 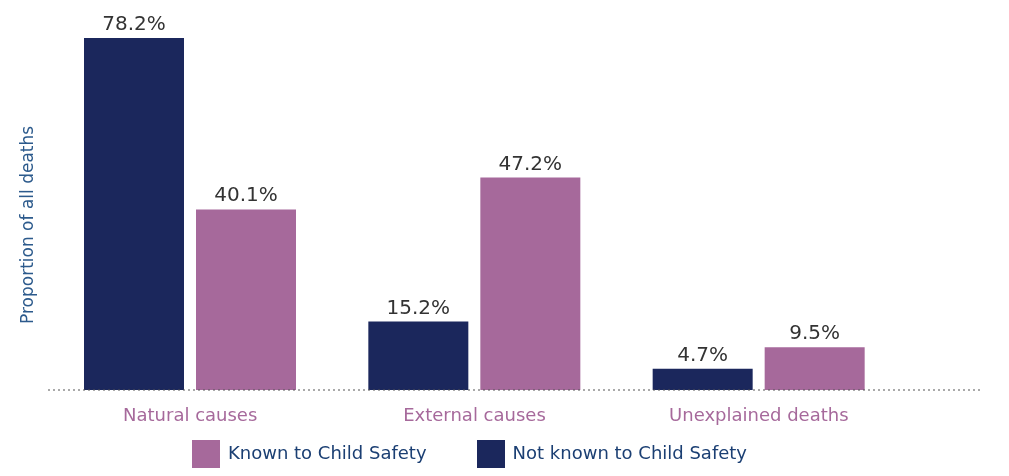 What do you see at coordinates (703, 353) in the screenshot?
I see `data-label: 4.7%` at bounding box center [703, 353].